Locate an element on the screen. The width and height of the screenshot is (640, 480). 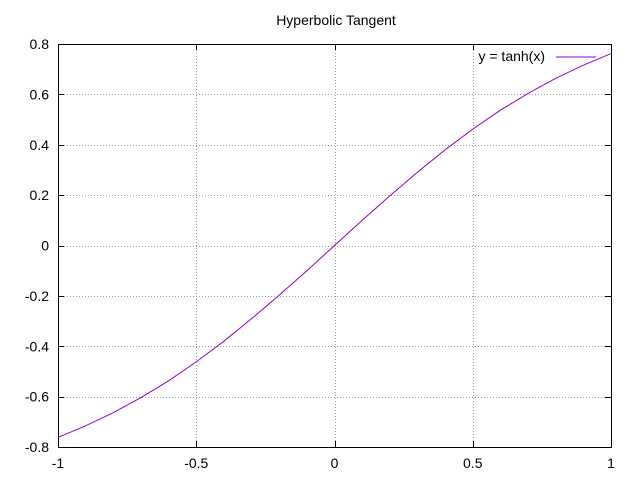
y-tick-label: -0.6 is located at coordinates (37, 397).